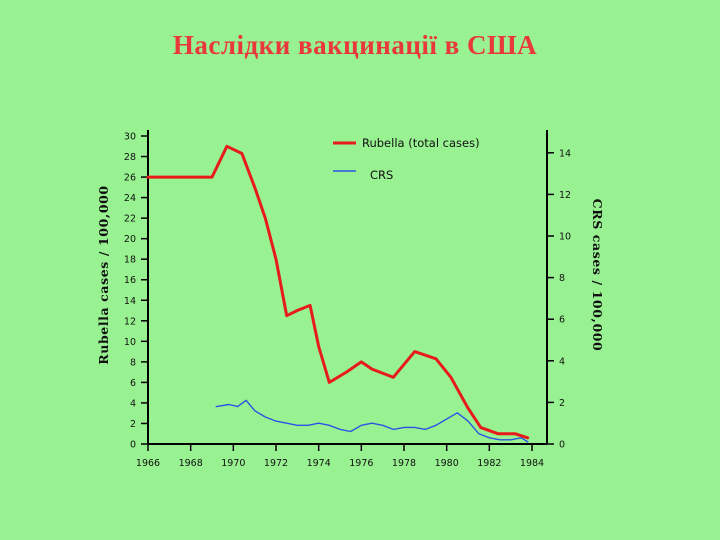 This screenshot has width=720, height=540. What do you see at coordinates (130, 198) in the screenshot?
I see `y-left-tick-label: 24` at bounding box center [130, 198].